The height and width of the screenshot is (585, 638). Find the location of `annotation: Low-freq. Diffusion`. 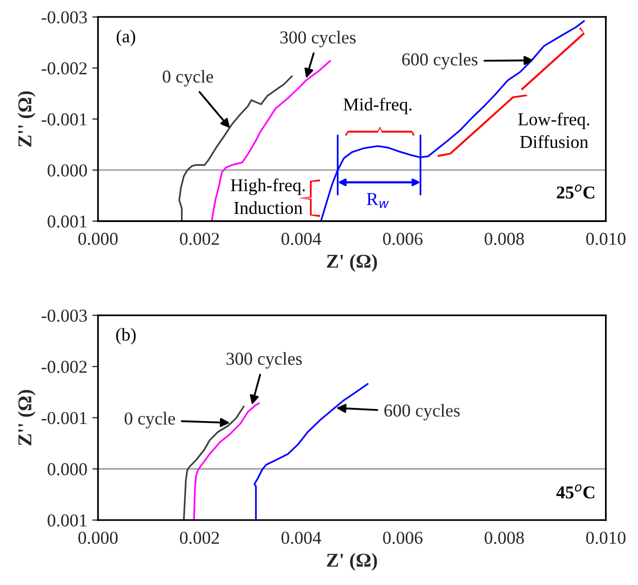

annotation: Low-freq. Diffusion is located at coordinates (554, 130).